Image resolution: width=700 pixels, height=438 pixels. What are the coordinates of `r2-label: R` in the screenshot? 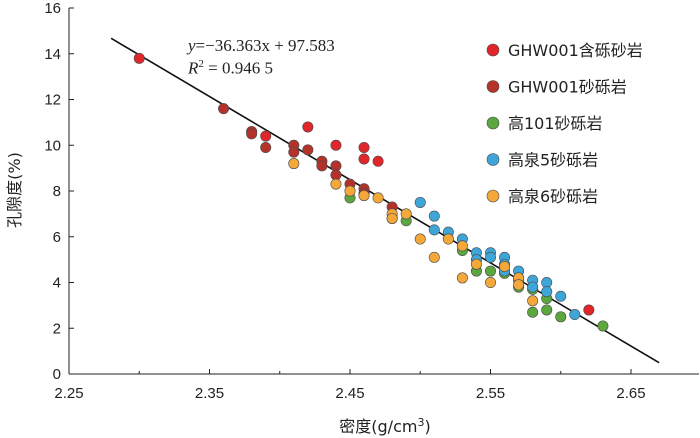 It's located at (193, 68).